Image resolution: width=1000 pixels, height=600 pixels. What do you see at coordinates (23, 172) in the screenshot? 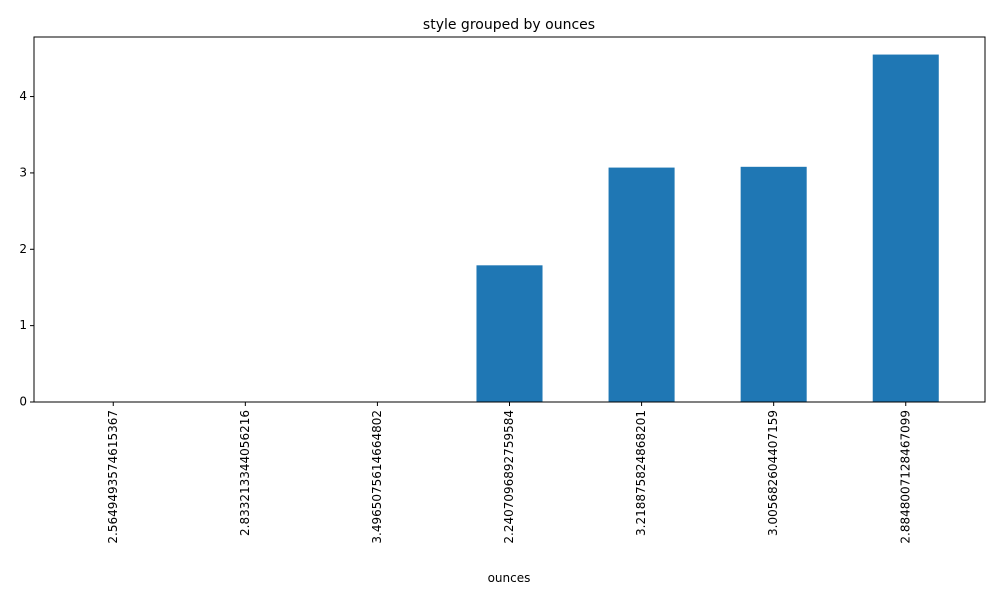
I see `y-tick-label-3: 3` at bounding box center [23, 172].